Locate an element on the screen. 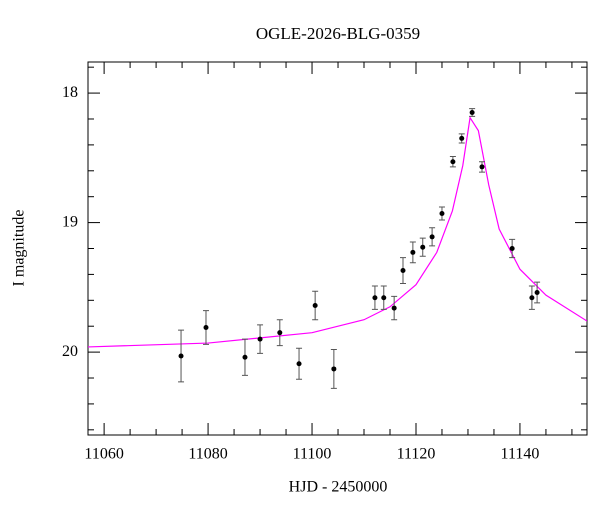 This screenshot has height=512, width=600. y-tick-label: 20 is located at coordinates (70, 351).